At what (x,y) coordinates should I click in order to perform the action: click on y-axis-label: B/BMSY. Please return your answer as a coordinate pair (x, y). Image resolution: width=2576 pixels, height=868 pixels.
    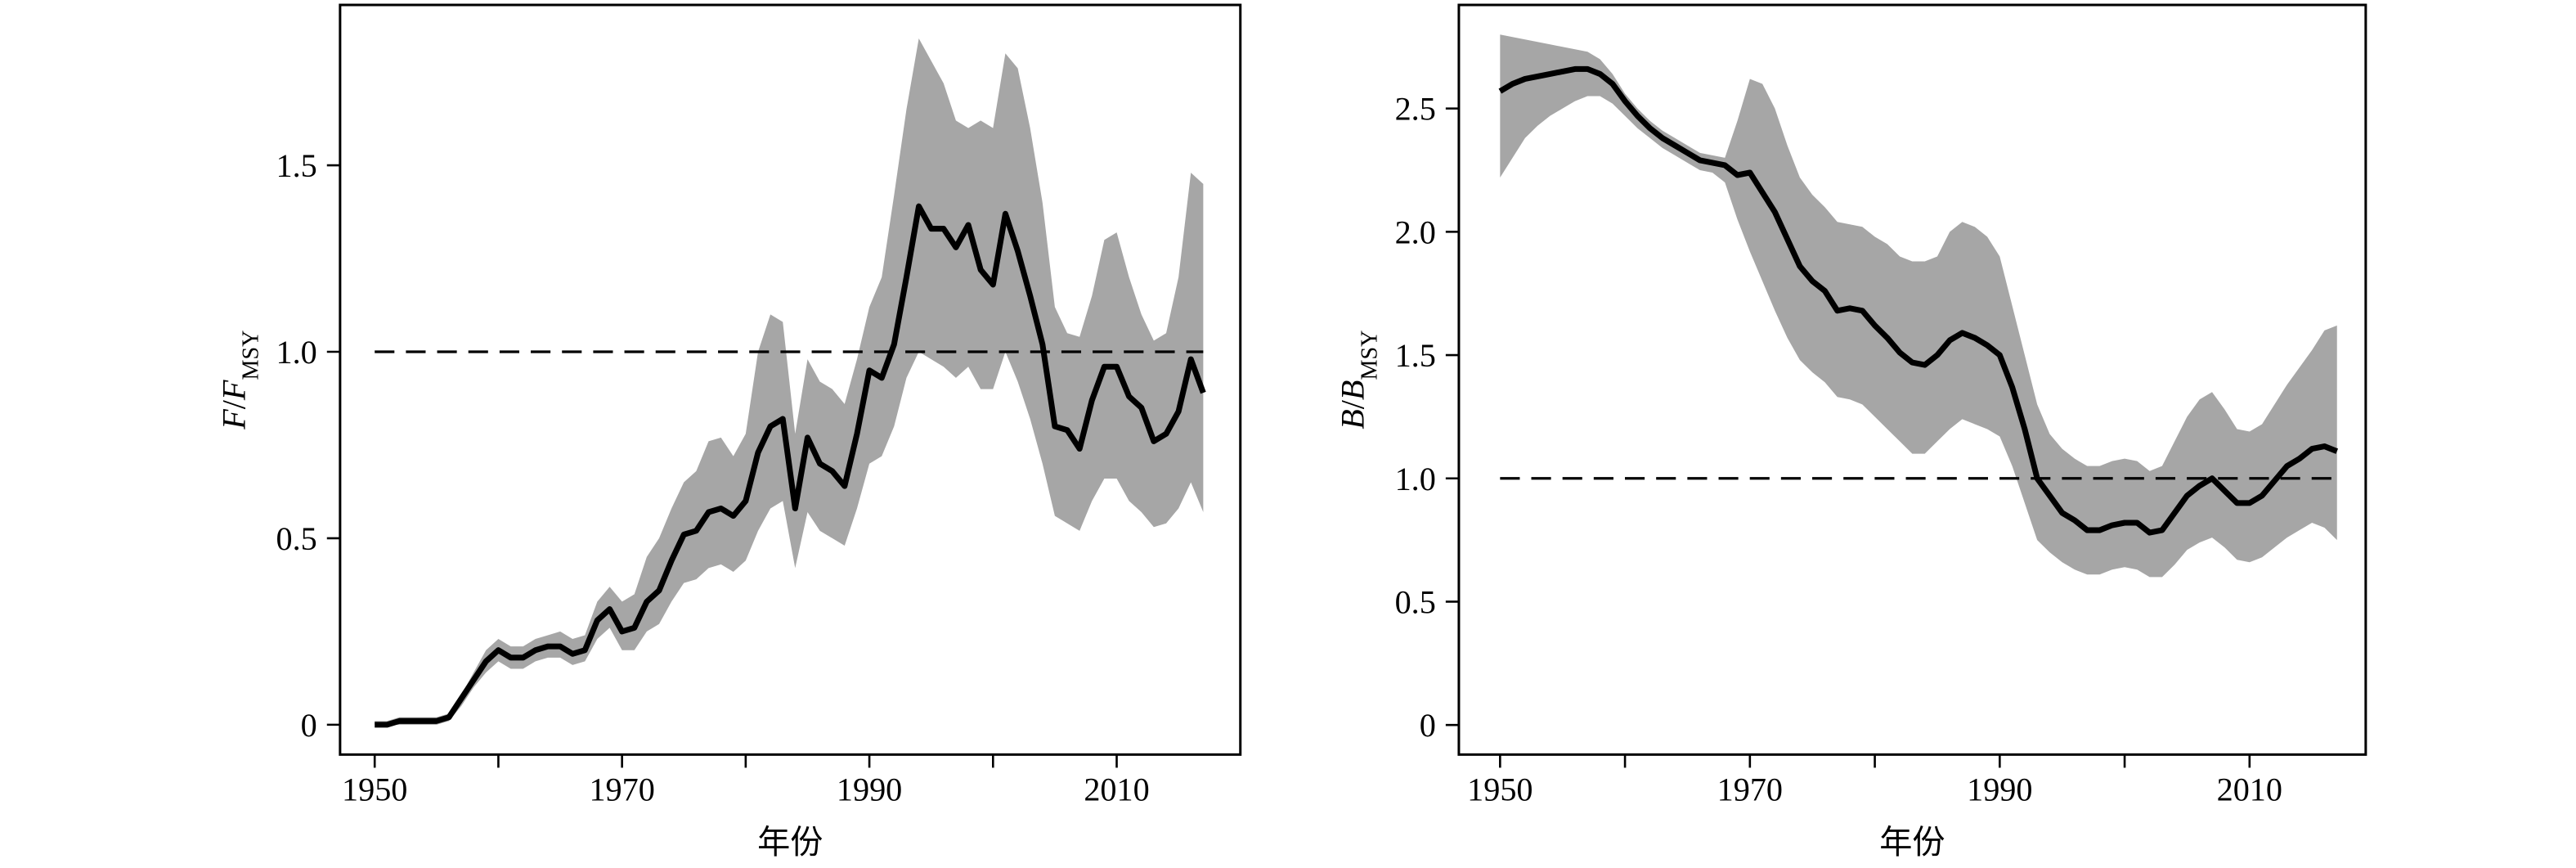
    Looking at the image, I should click on (1357, 380).